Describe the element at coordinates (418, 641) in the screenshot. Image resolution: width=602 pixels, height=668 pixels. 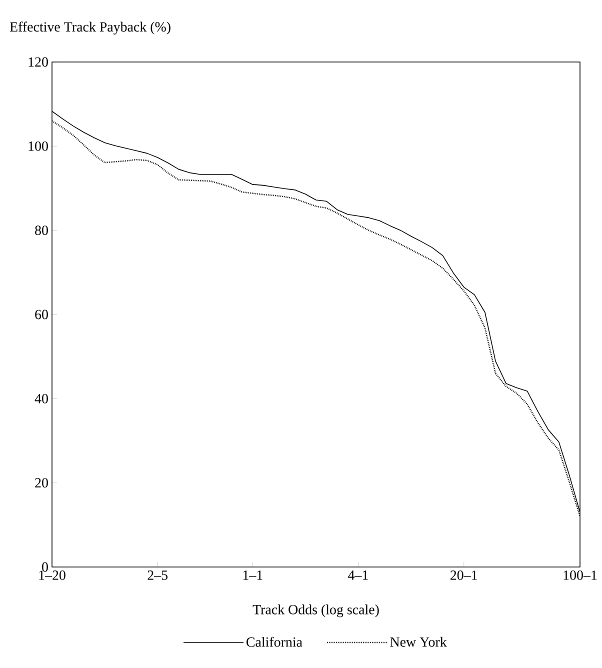
I see `legend-label: New York` at that location.